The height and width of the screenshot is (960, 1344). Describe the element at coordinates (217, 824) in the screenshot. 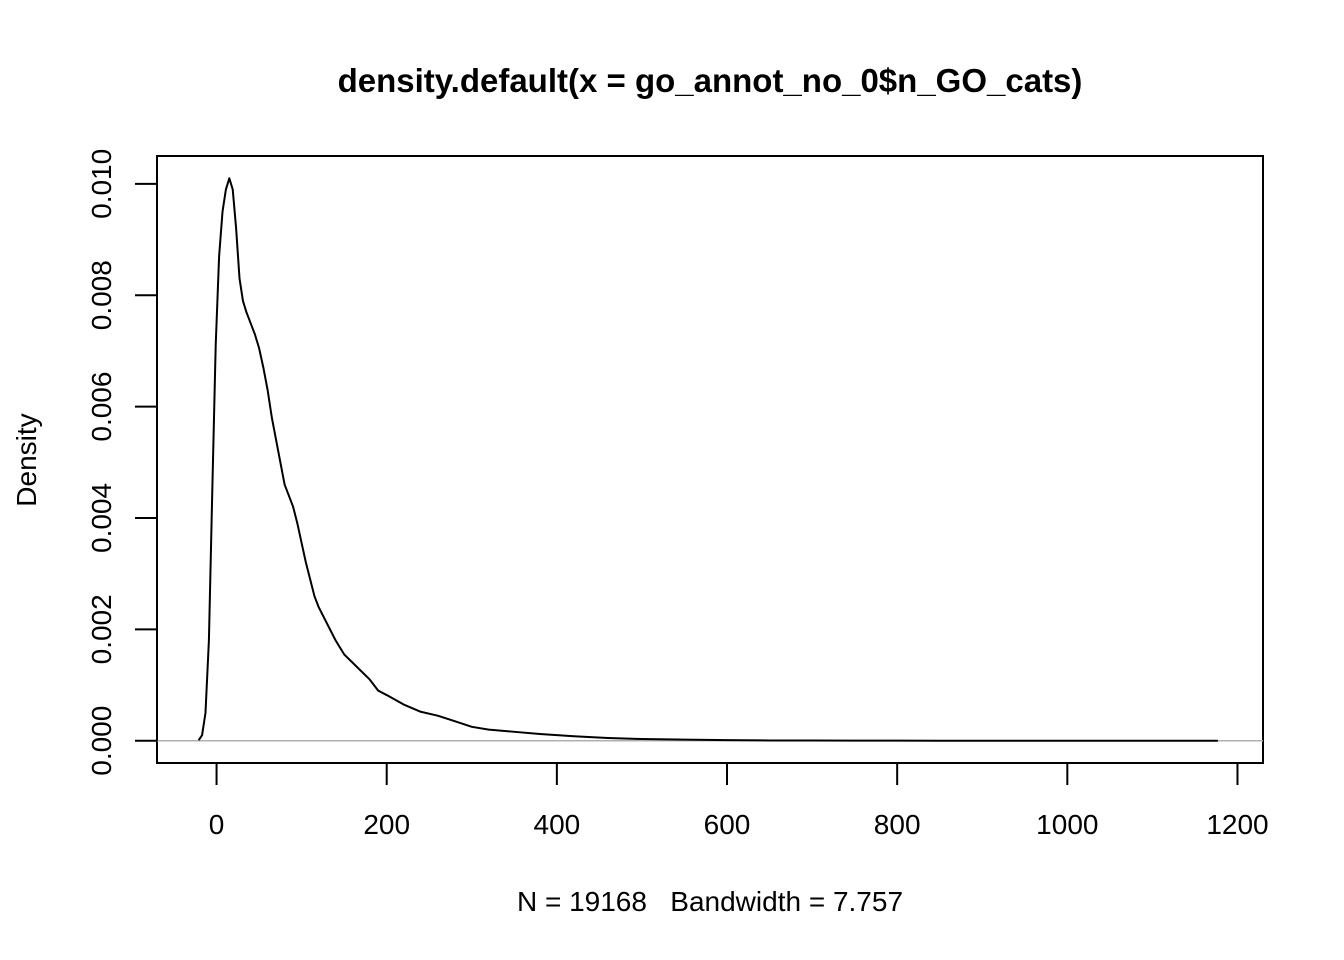

I see `x-tick-label: 0` at that location.